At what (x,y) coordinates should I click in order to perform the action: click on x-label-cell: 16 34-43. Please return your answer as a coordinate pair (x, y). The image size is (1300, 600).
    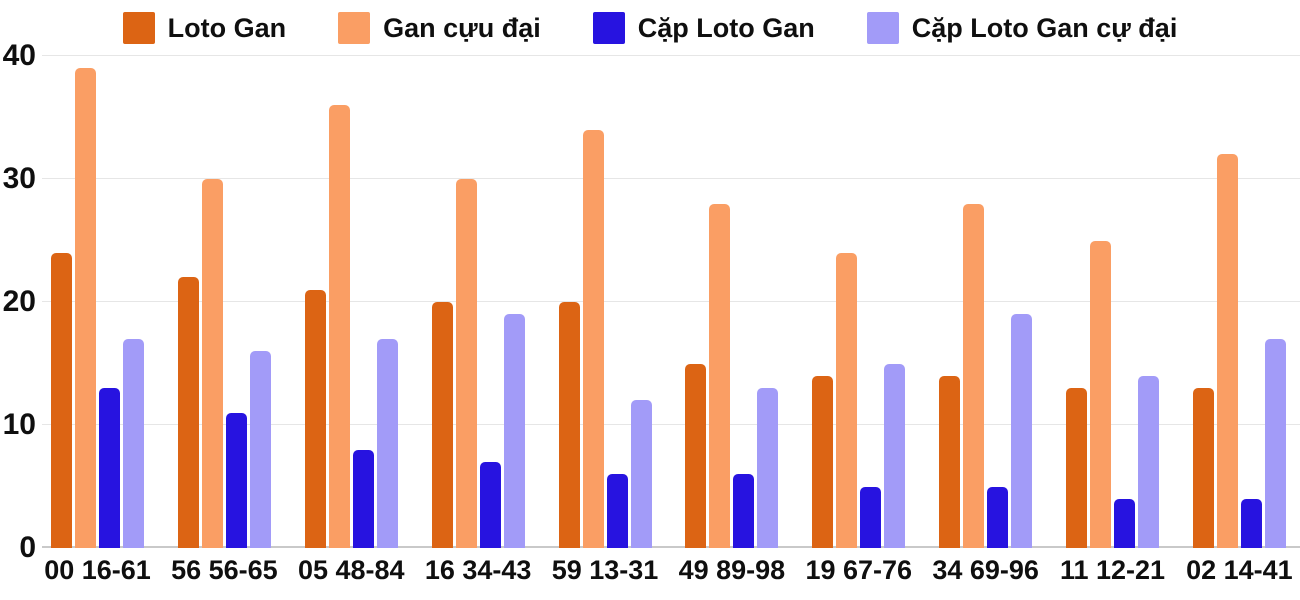
    Looking at the image, I should click on (478, 570).